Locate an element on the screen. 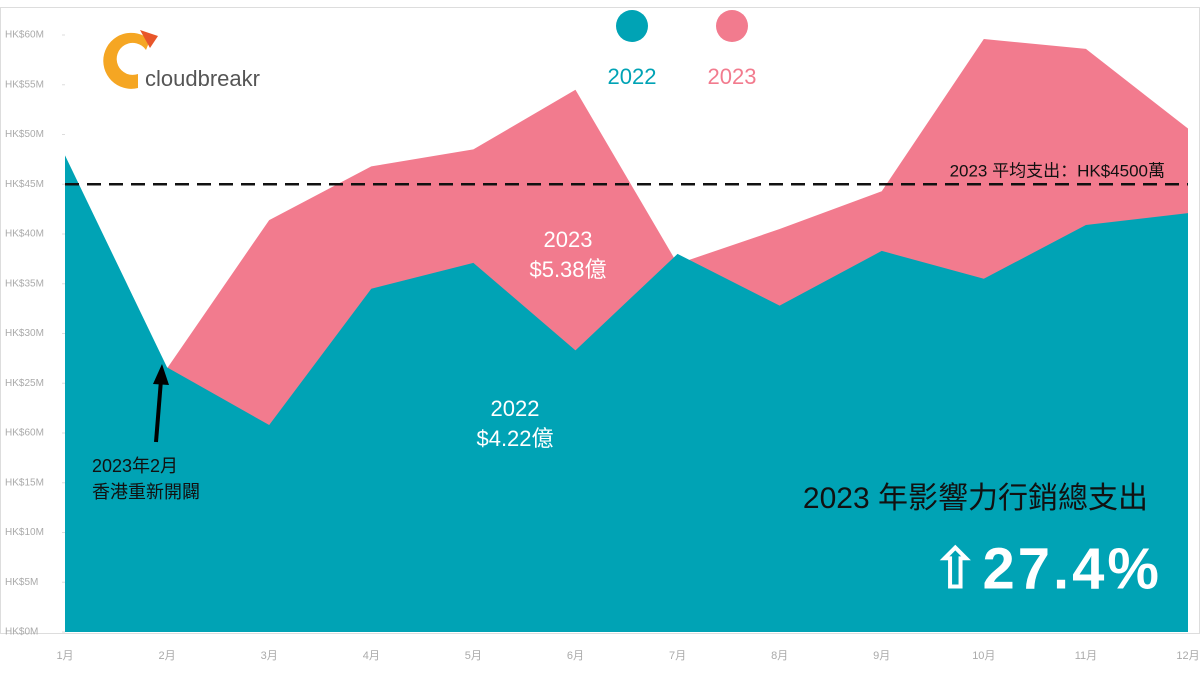 This screenshot has height=675, width=1200. logo-text: cloudbreakr is located at coordinates (202, 78).